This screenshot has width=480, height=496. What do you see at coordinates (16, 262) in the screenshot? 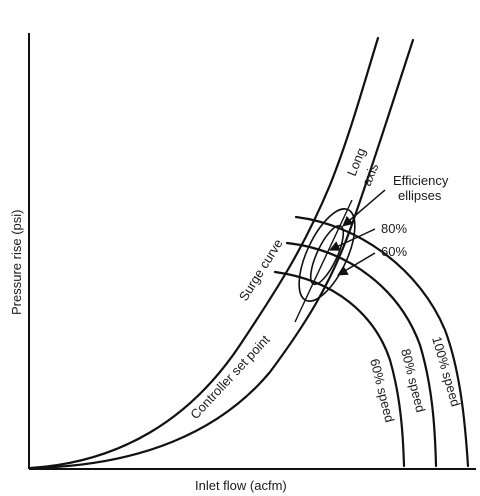
I see `y-axis-label: Pressure rise (psi)` at bounding box center [16, 262].